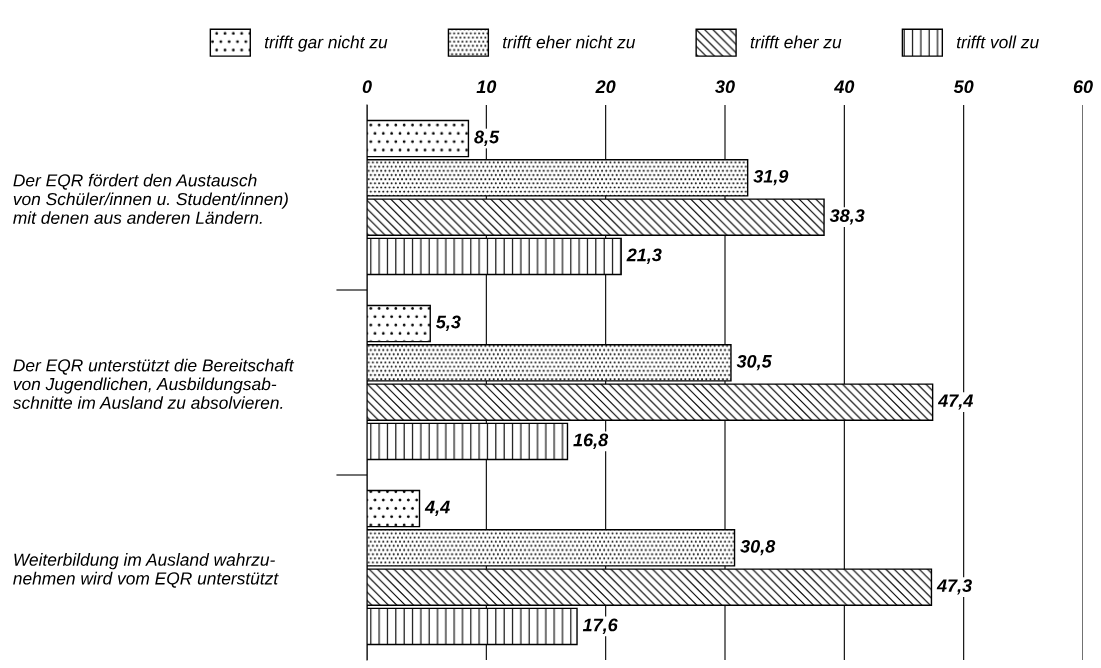 This screenshot has width=1101, height=668. What do you see at coordinates (146, 570) in the screenshot?
I see `y-tick-label: Weiterbildung im Ausland wahrzu- nehmen wird vom EQR unterstützt` at bounding box center [146, 570].